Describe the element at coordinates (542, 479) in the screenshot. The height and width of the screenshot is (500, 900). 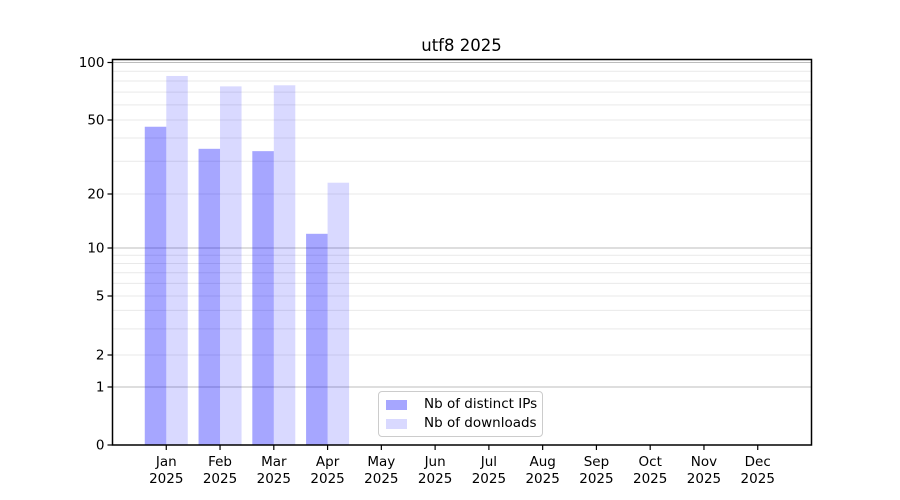
I see `x-tick-label-year-aug: 2025` at that location.